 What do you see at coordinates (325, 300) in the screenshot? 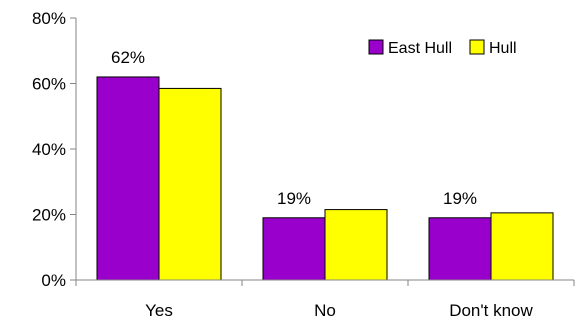
I see `x-axis-labels: Yes No Don't know` at bounding box center [325, 300].